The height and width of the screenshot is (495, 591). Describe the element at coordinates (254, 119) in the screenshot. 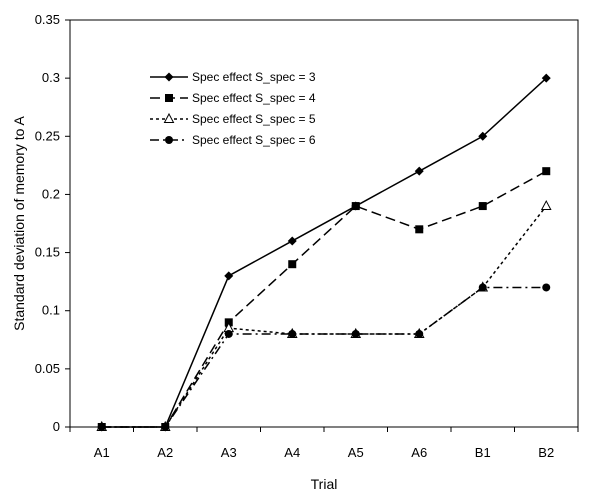

I see `legend-label: Spec effect S_spec = 5` at that location.